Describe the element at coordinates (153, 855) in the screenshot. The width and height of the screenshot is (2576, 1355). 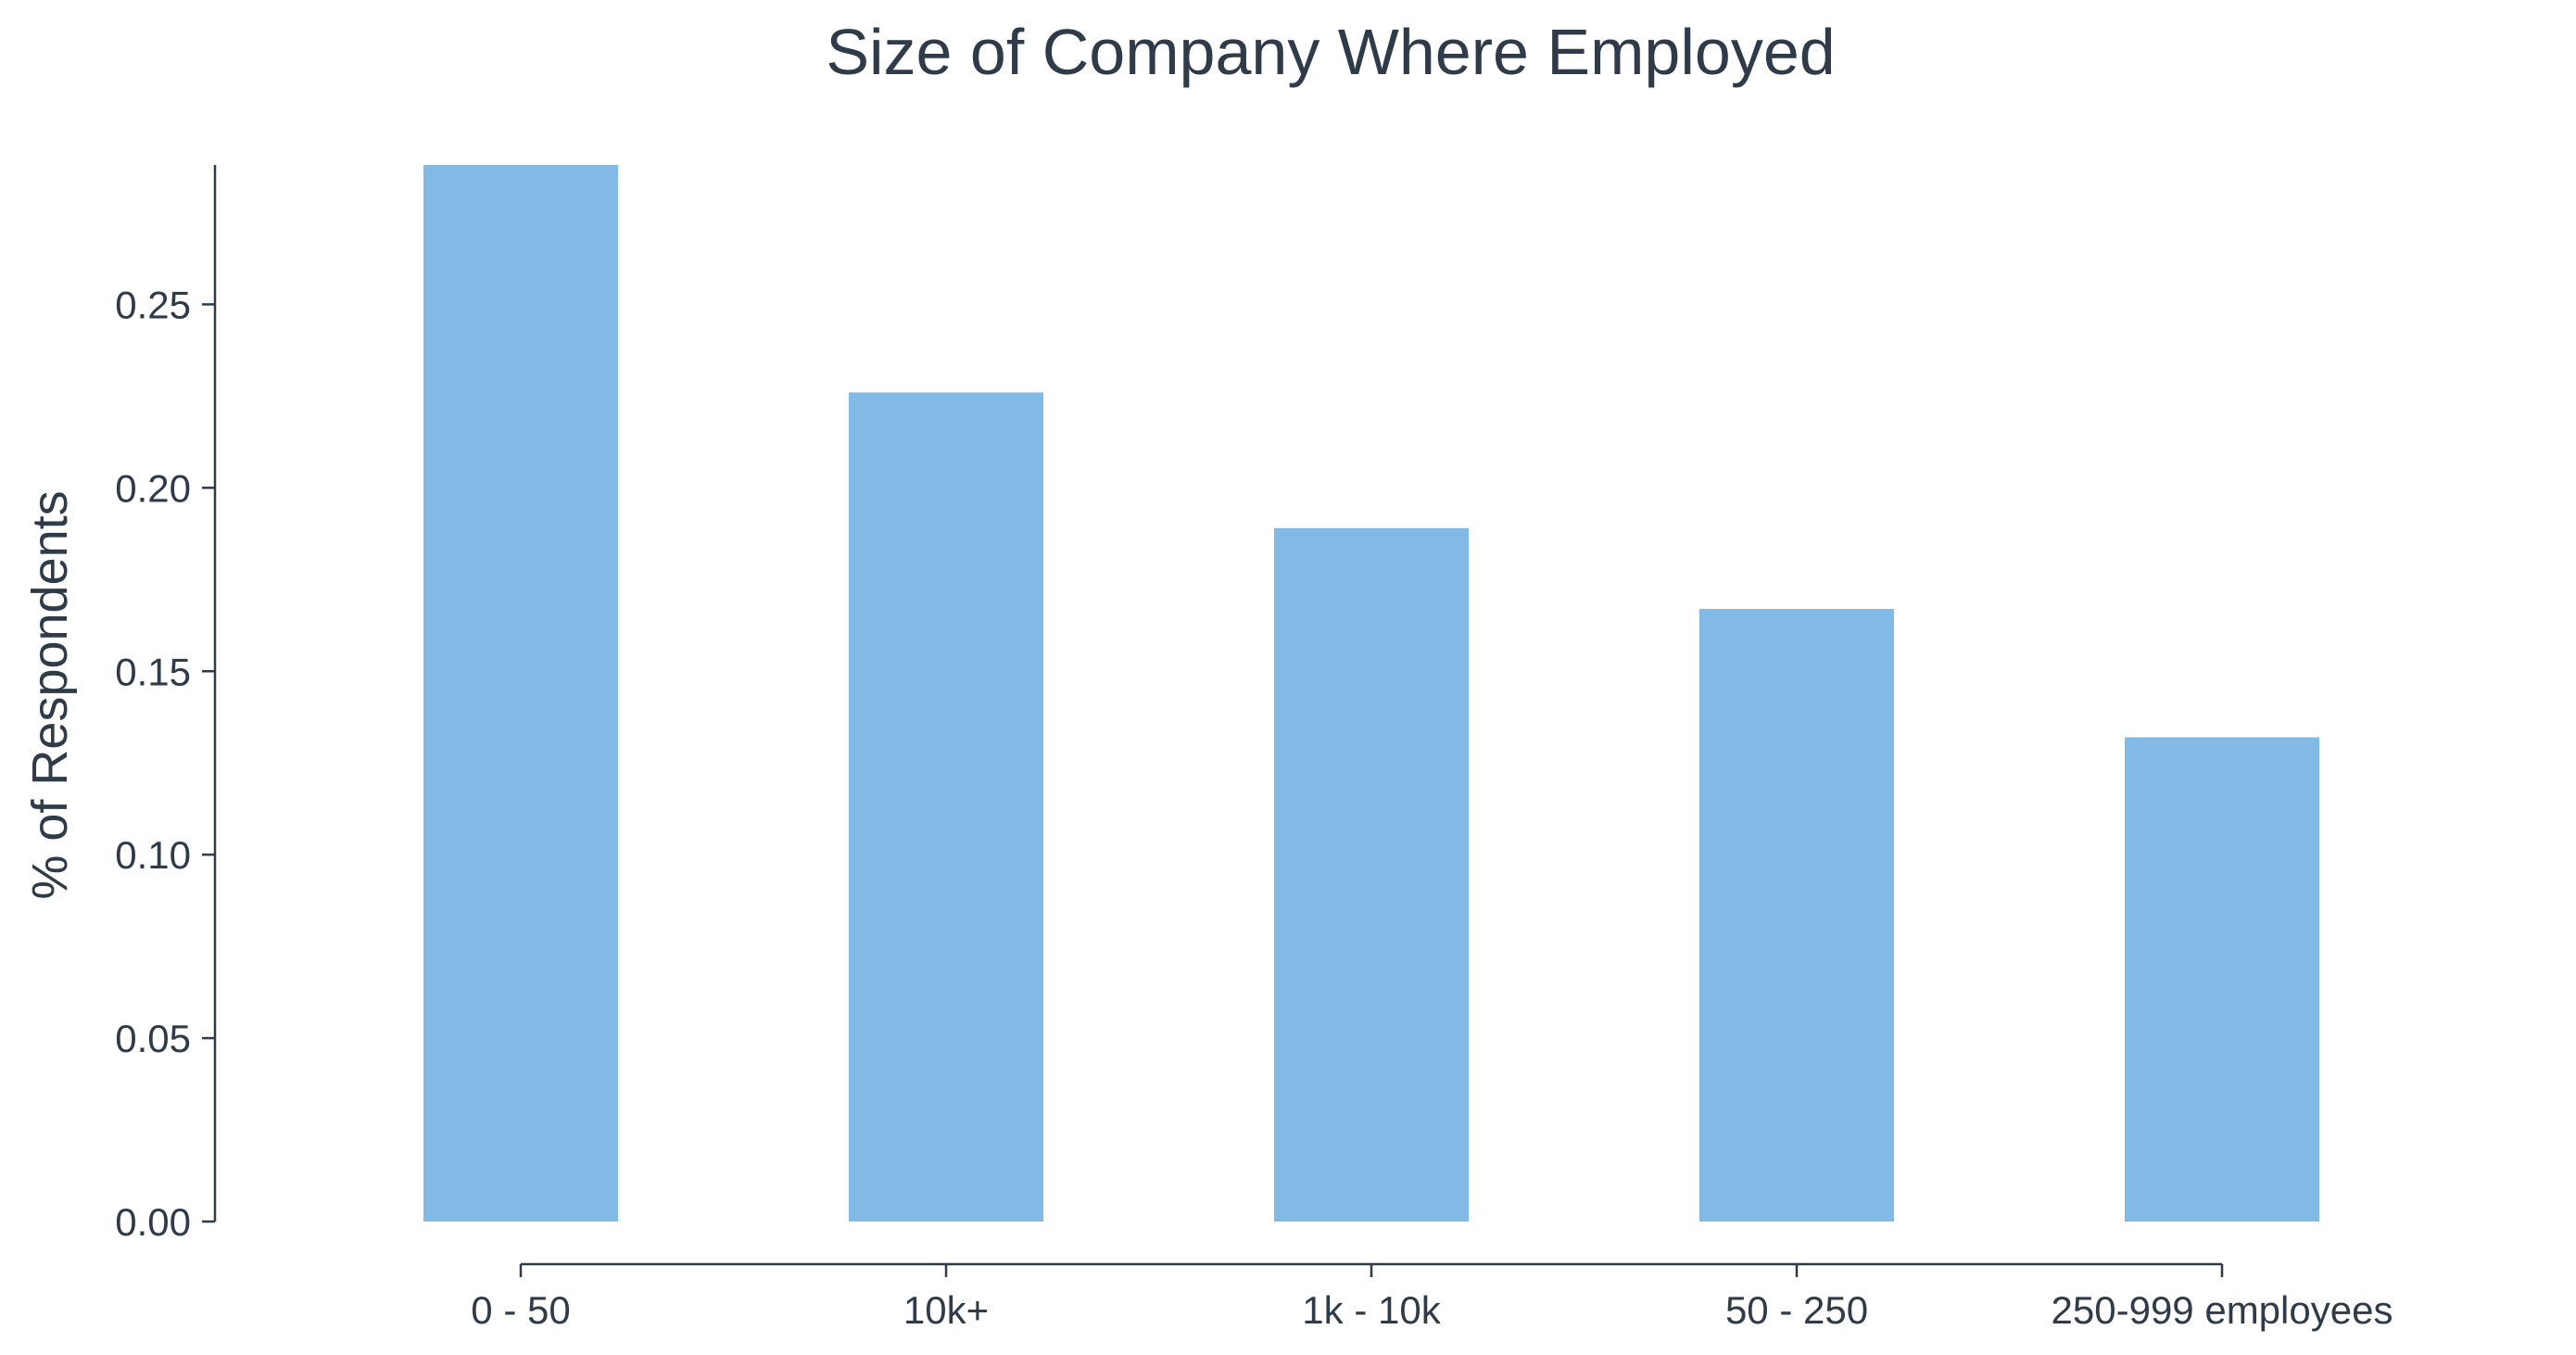
I see `y-tick-label: 0.10` at that location.